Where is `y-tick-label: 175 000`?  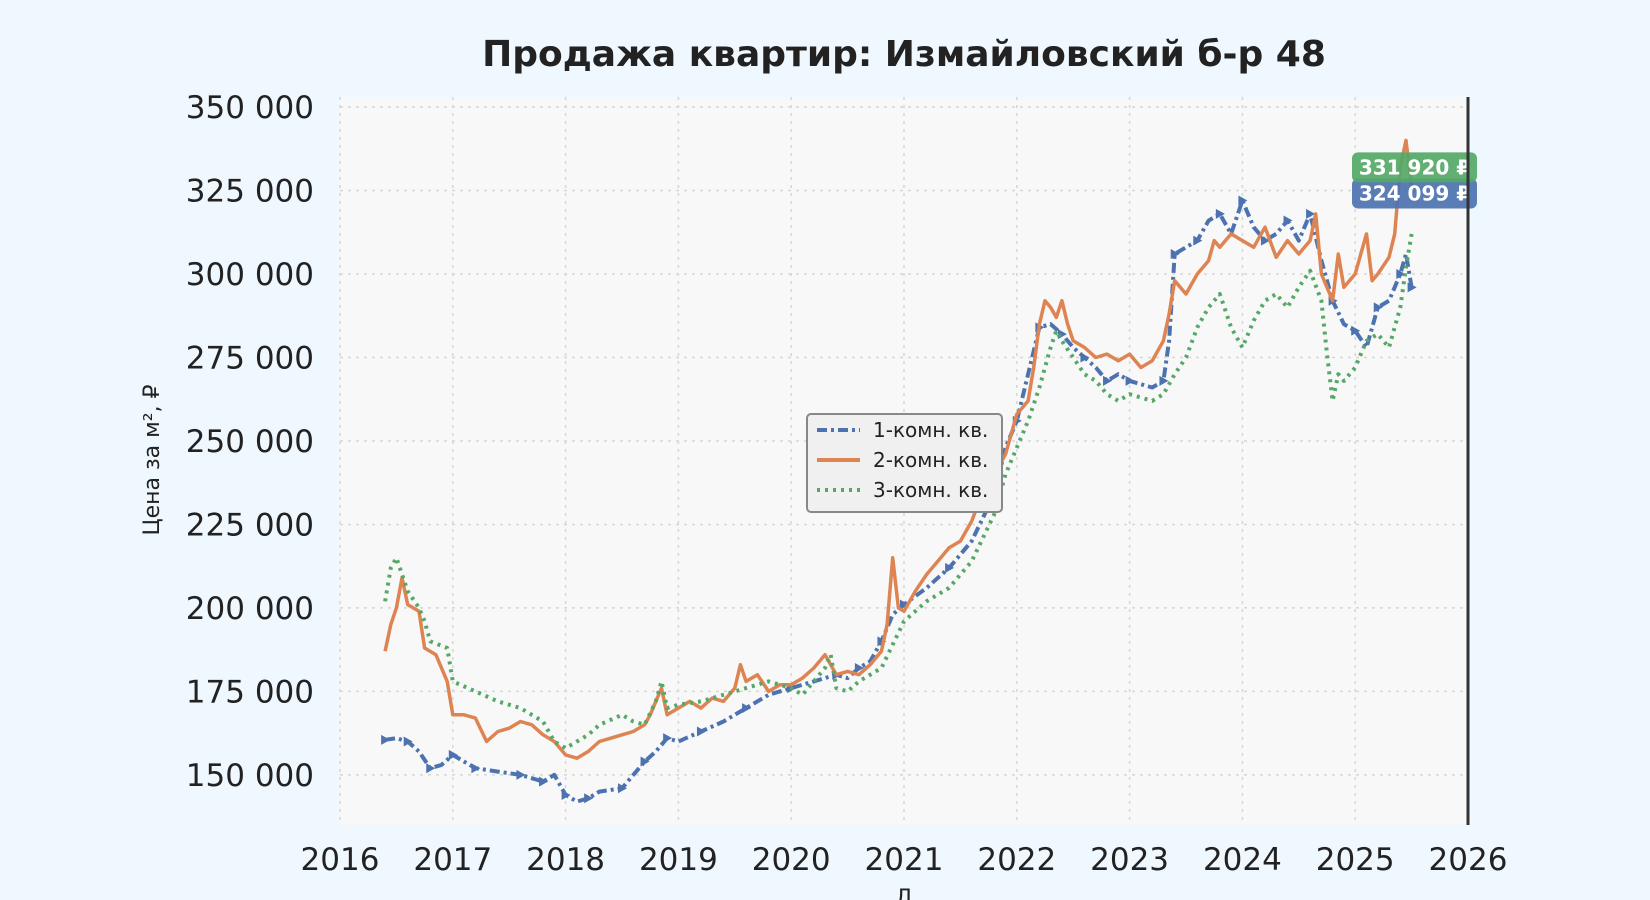 y-tick-label: 175 000 is located at coordinates (250, 692).